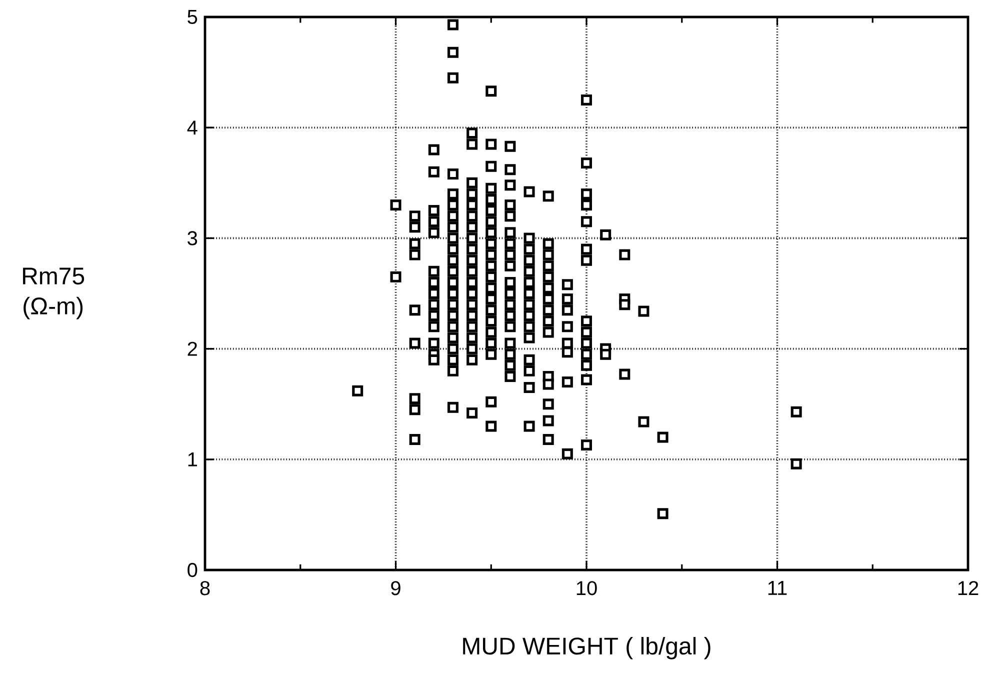 The height and width of the screenshot is (697, 988). I want to click on x-tick-label: 10, so click(586, 588).